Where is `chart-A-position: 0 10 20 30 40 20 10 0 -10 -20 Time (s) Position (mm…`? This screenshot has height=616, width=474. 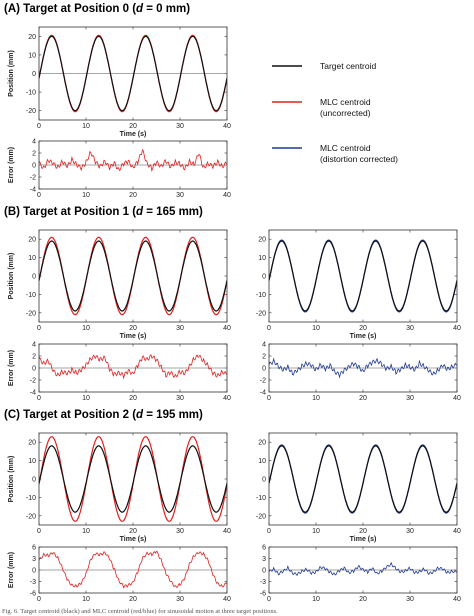 chart-A-position: 0 10 20 30 40 20 10 0 -10 -20 Time (s) Position (mm… is located at coordinates (119, 82).